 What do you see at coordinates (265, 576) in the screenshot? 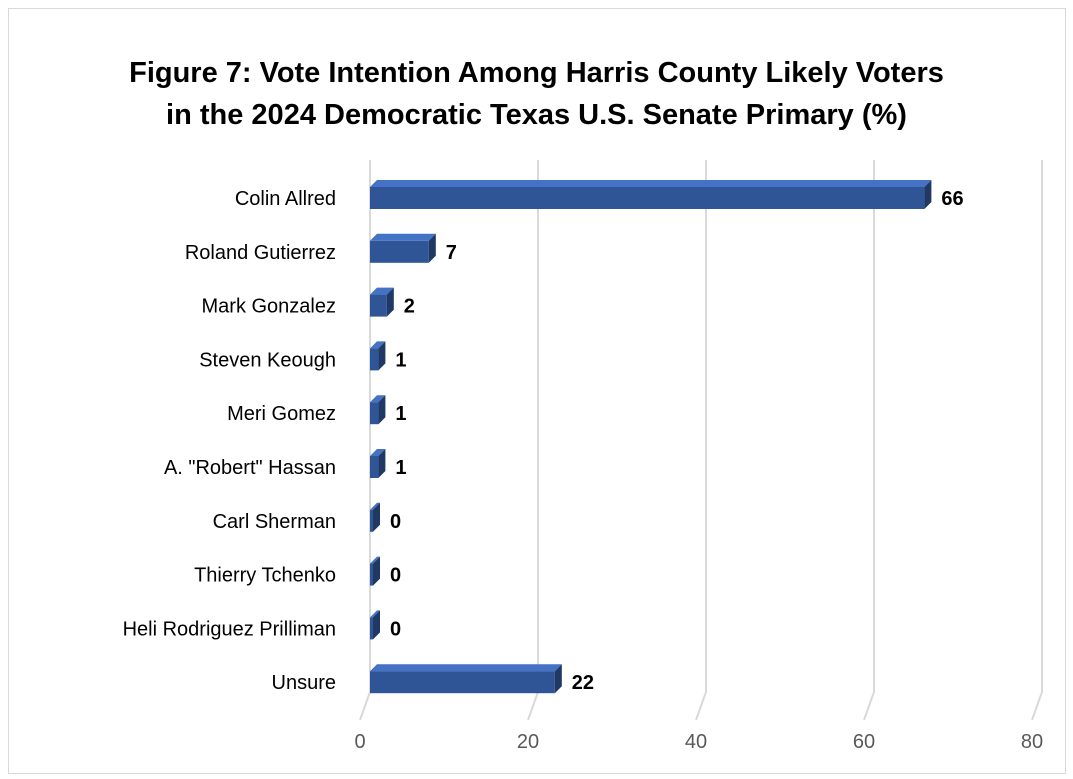
I see `category-label: Thierry Tchenko` at bounding box center [265, 576].